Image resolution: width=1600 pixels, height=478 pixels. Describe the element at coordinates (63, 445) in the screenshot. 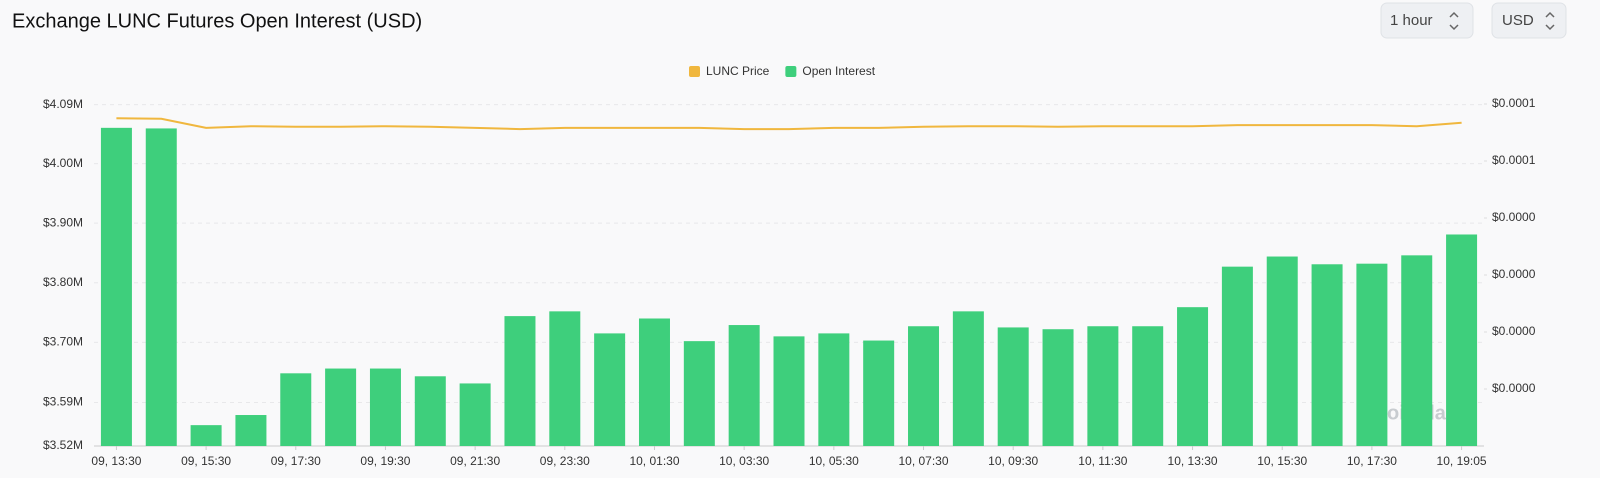

I see `y-tick-label: $3.52M` at that location.